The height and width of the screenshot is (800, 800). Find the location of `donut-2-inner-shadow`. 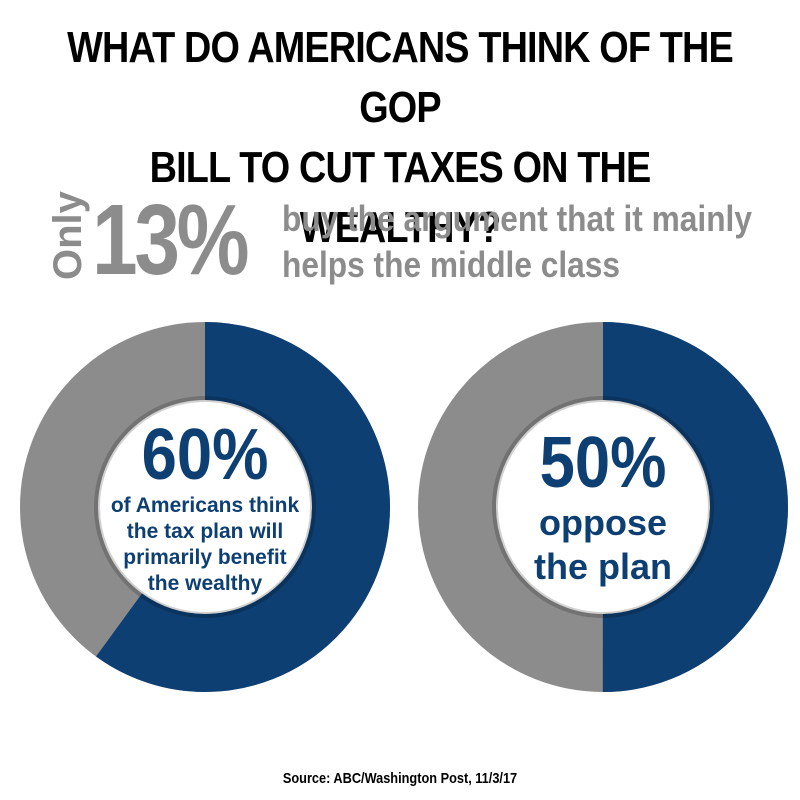

donut-2-inner-shadow is located at coordinates (603, 507).